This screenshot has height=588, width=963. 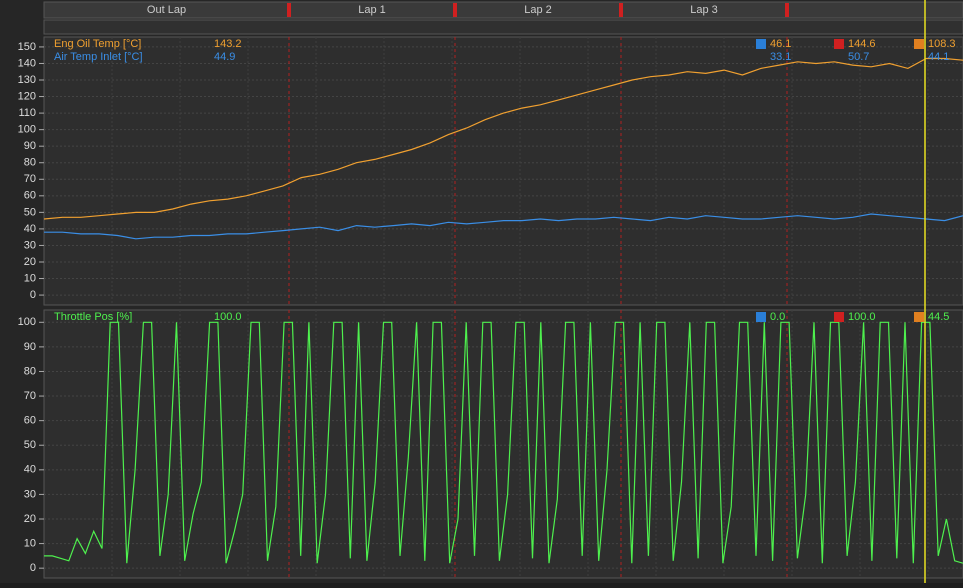 What do you see at coordinates (780, 44) in the screenshot?
I see `stat-min: 46.1` at bounding box center [780, 44].